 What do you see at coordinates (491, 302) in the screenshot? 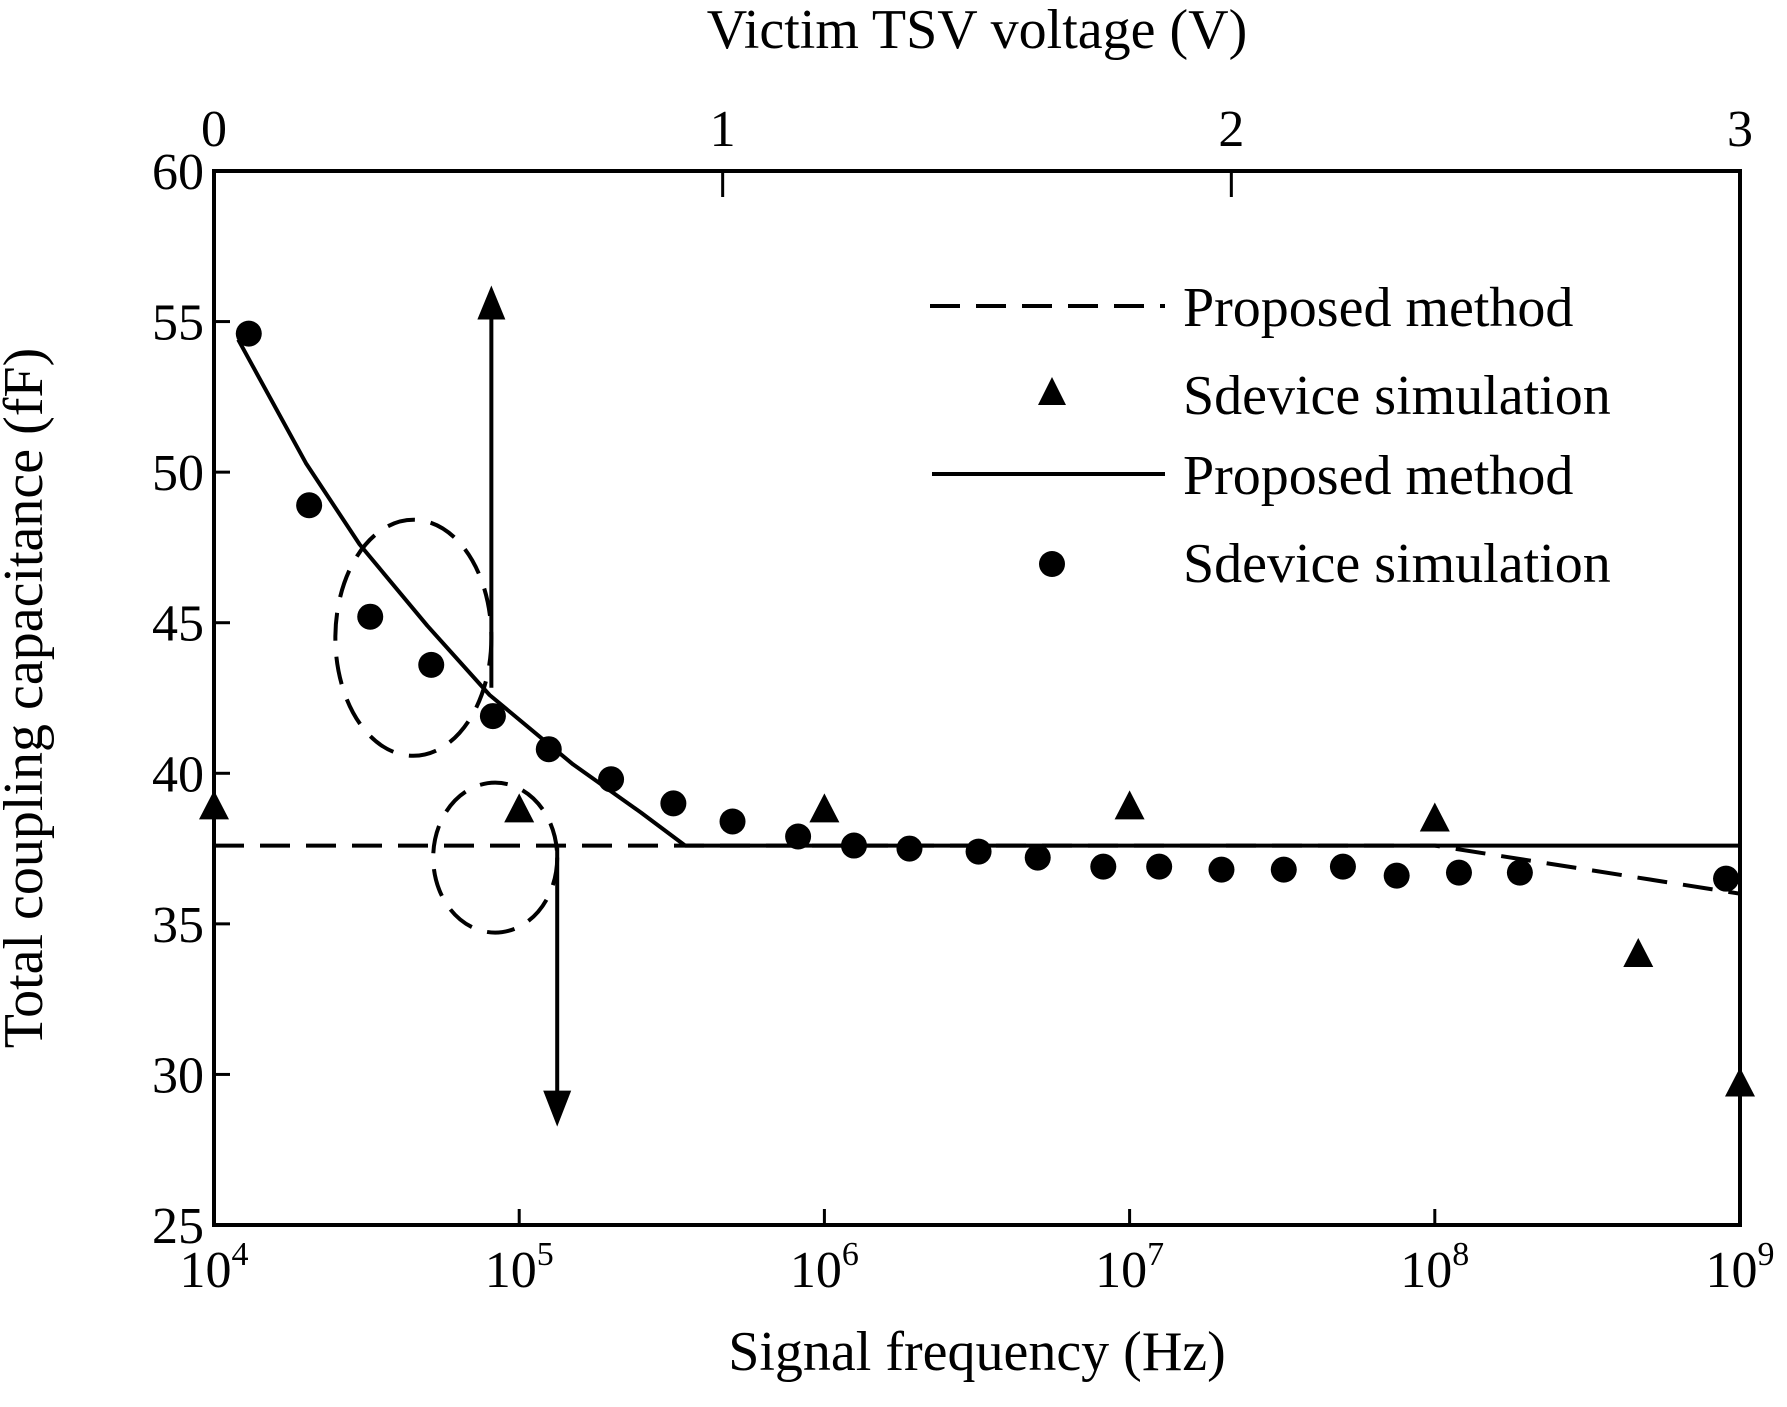
I see `annotation-arrow-up-head` at bounding box center [491, 302].